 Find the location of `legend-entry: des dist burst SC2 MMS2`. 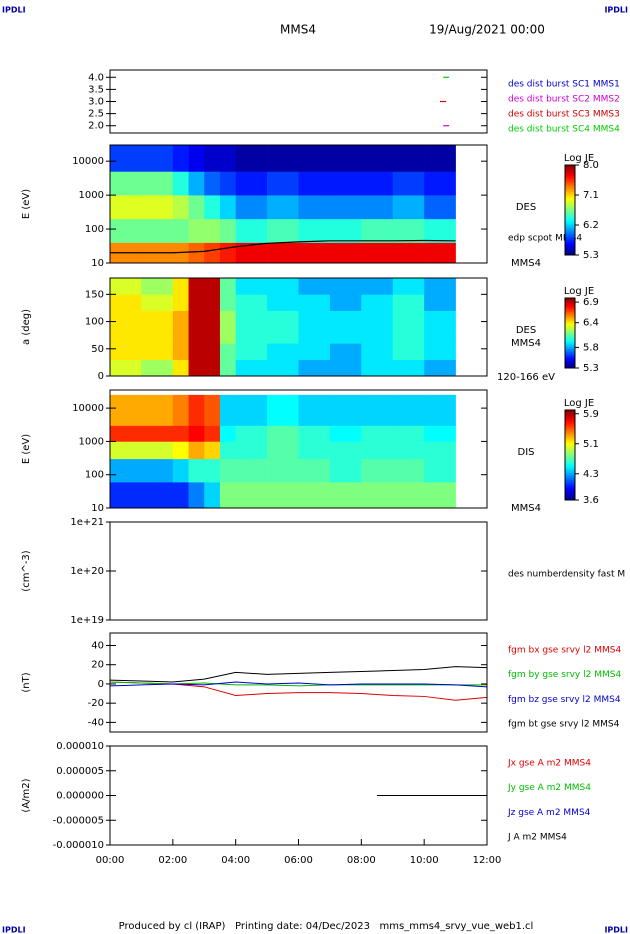

legend-entry: des dist burst SC2 MMS2 is located at coordinates (564, 100).